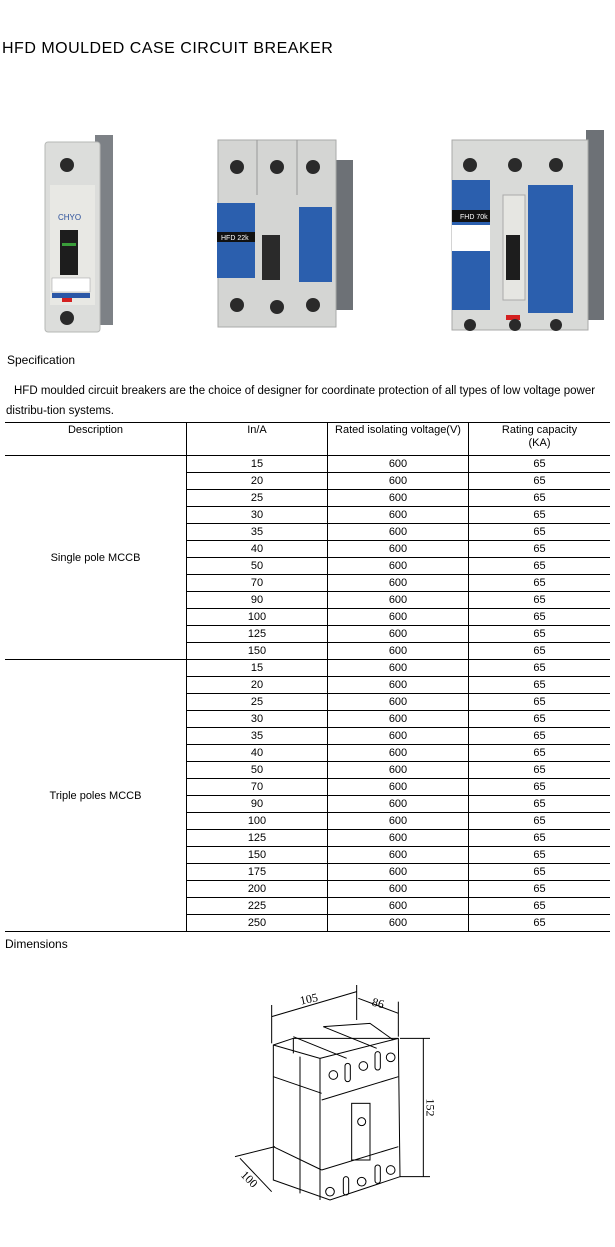 This screenshot has height=1247, width=615. What do you see at coordinates (36, 944) in the screenshot?
I see `dimensions-heading: Dimensions` at bounding box center [36, 944].